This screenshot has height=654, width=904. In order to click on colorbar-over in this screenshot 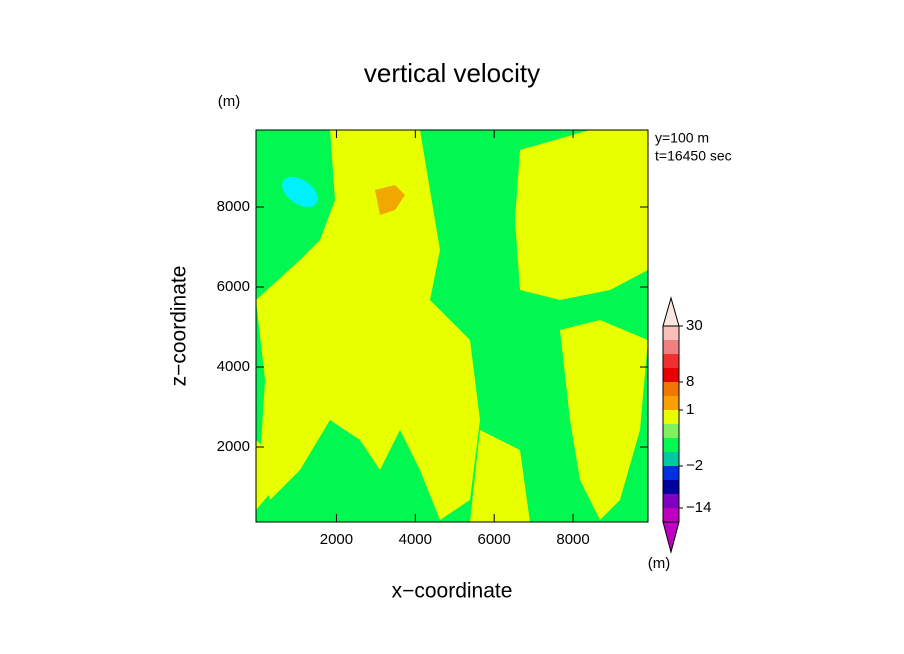, I will do `click(671, 311)`.